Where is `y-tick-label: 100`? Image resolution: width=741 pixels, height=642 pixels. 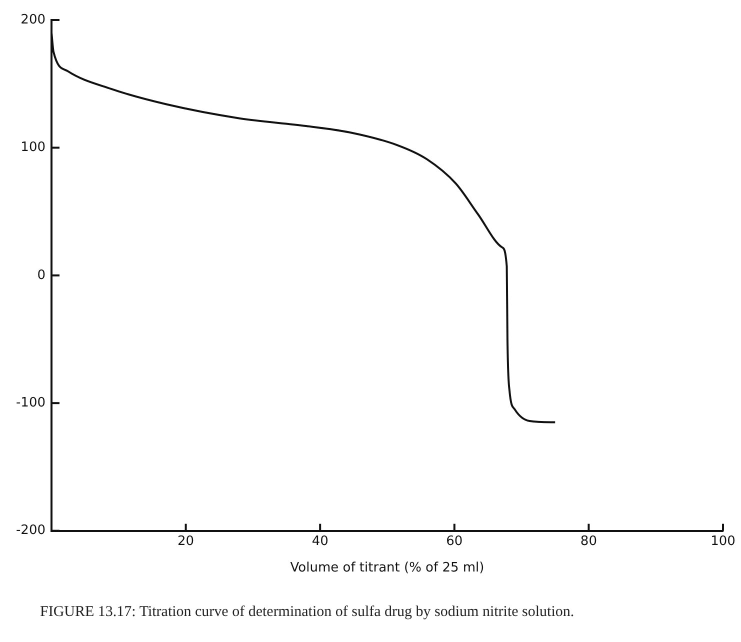 y-tick-label: 100 is located at coordinates (33, 148).